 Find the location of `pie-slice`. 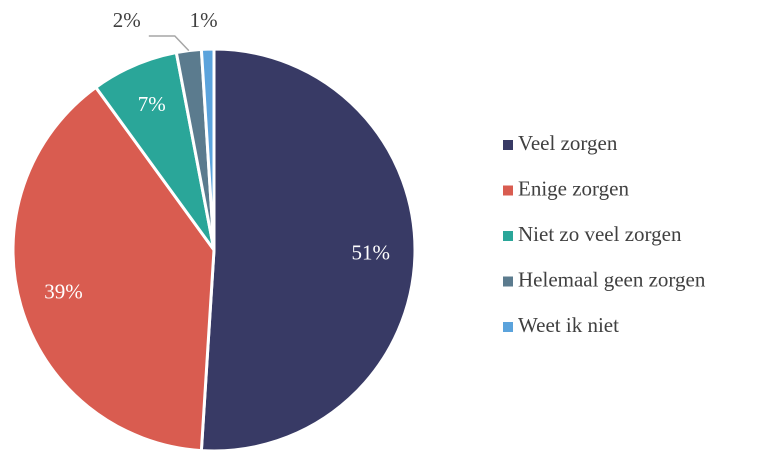

pie-slice is located at coordinates (207, 149).